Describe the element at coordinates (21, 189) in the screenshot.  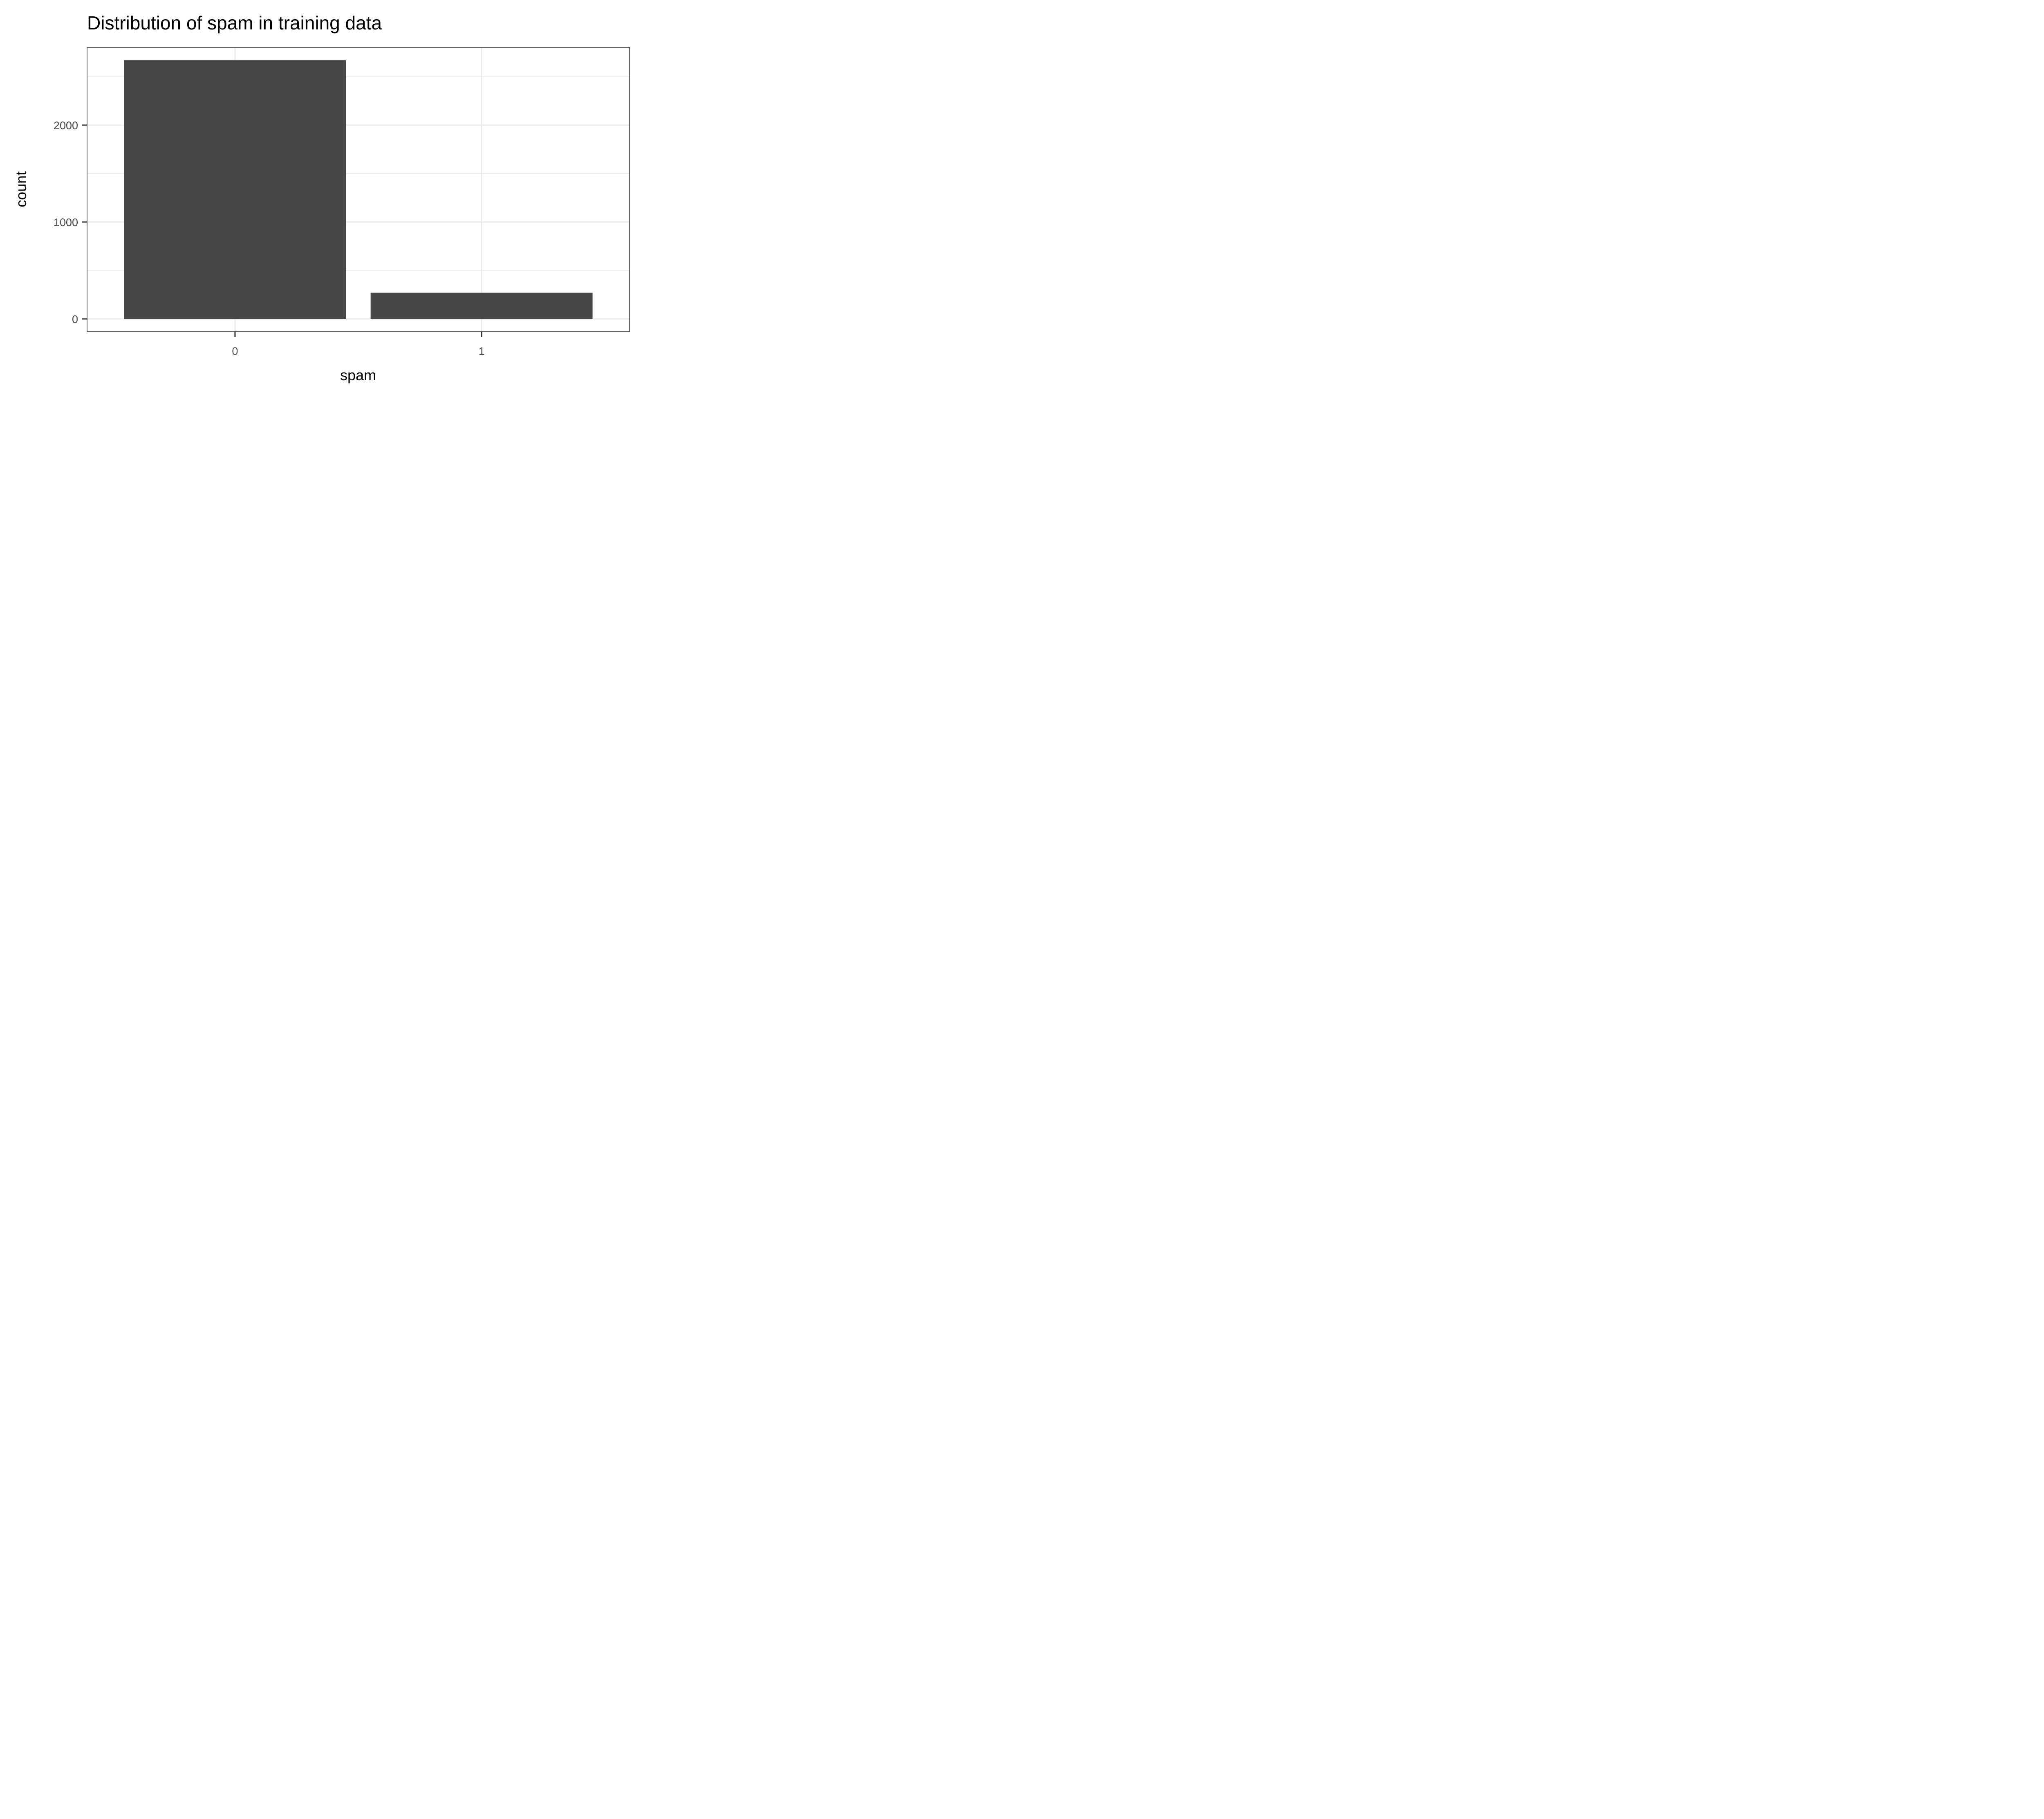
I see `y-axis-title: count` at that location.